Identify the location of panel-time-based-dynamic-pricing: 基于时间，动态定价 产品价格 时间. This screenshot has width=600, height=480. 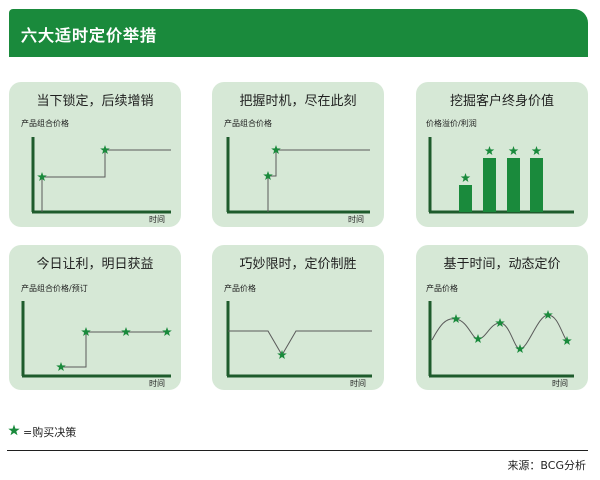
(502, 317).